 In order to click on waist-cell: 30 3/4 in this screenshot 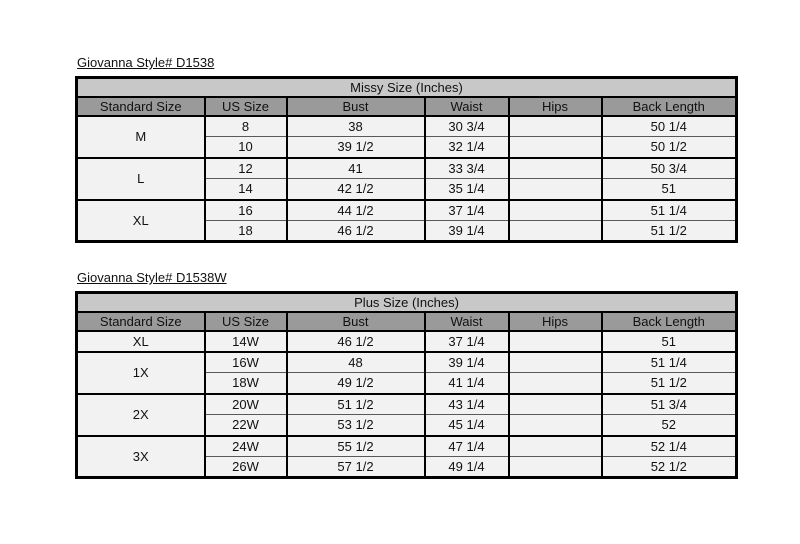, I will do `click(466, 125)`.